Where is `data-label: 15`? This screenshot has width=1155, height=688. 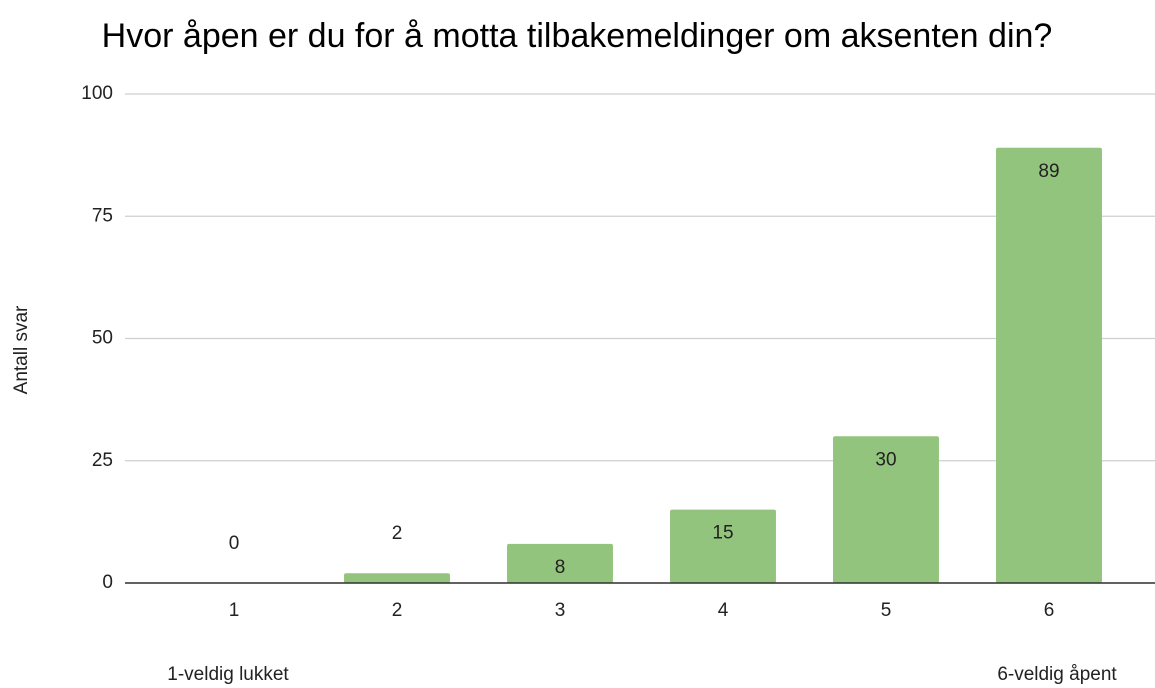 data-label: 15 is located at coordinates (722, 533).